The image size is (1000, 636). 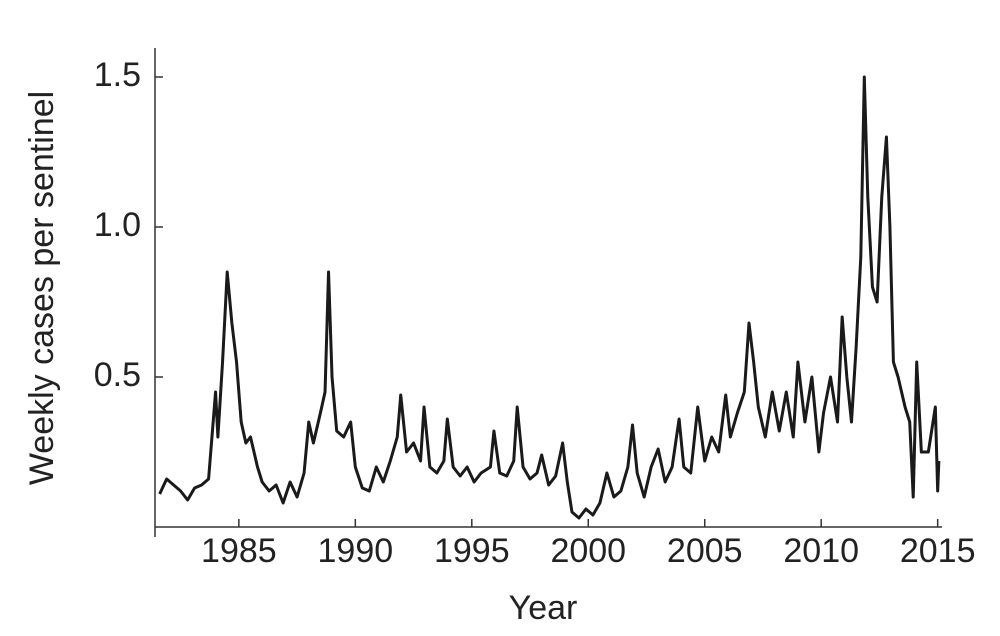 I want to click on x-tick-label: 1990, so click(x=356, y=551).